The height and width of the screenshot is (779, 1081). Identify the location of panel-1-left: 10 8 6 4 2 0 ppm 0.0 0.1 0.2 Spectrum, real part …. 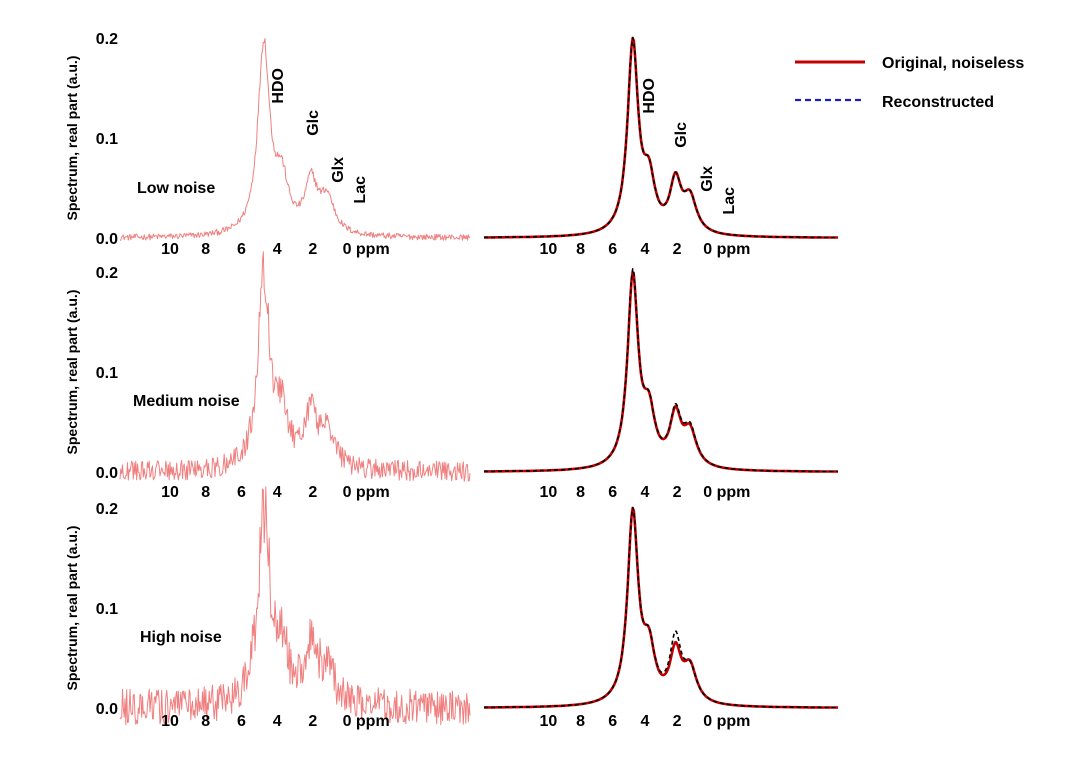
(267, 376).